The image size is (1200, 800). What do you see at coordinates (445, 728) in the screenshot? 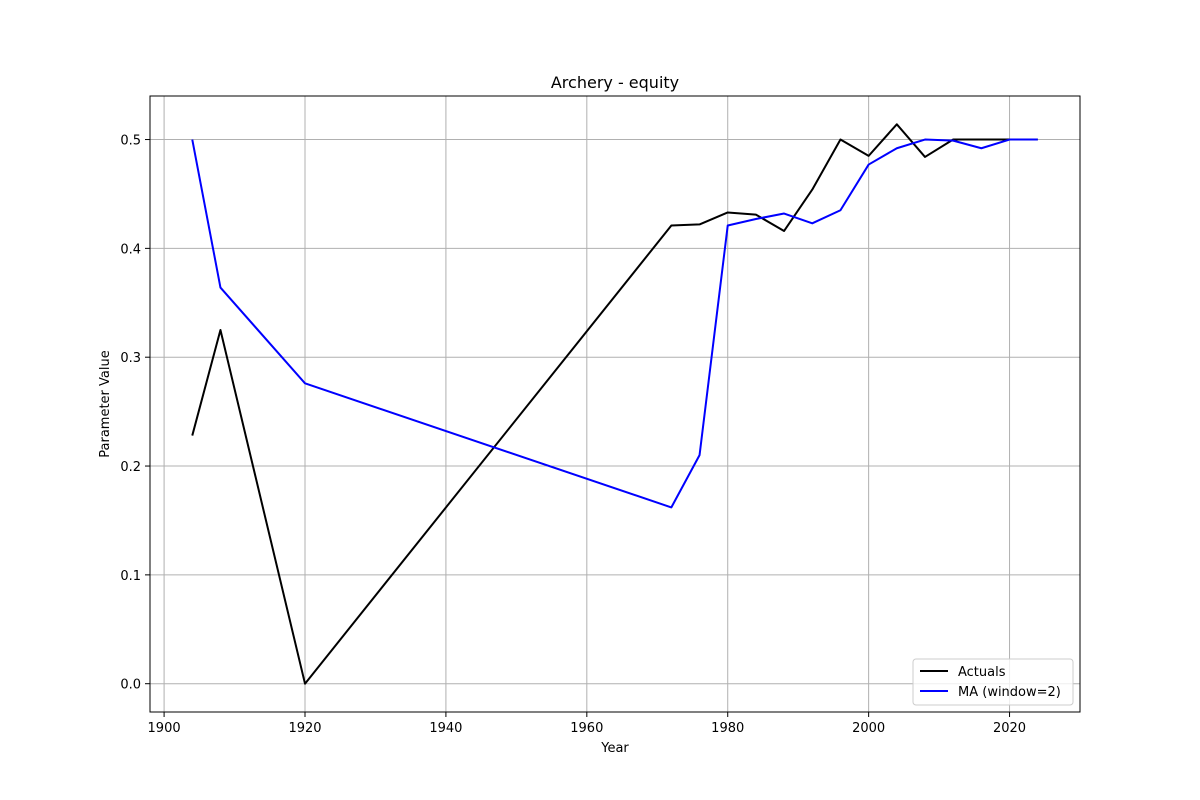
I see `x-tick-label: 1940` at bounding box center [445, 728].